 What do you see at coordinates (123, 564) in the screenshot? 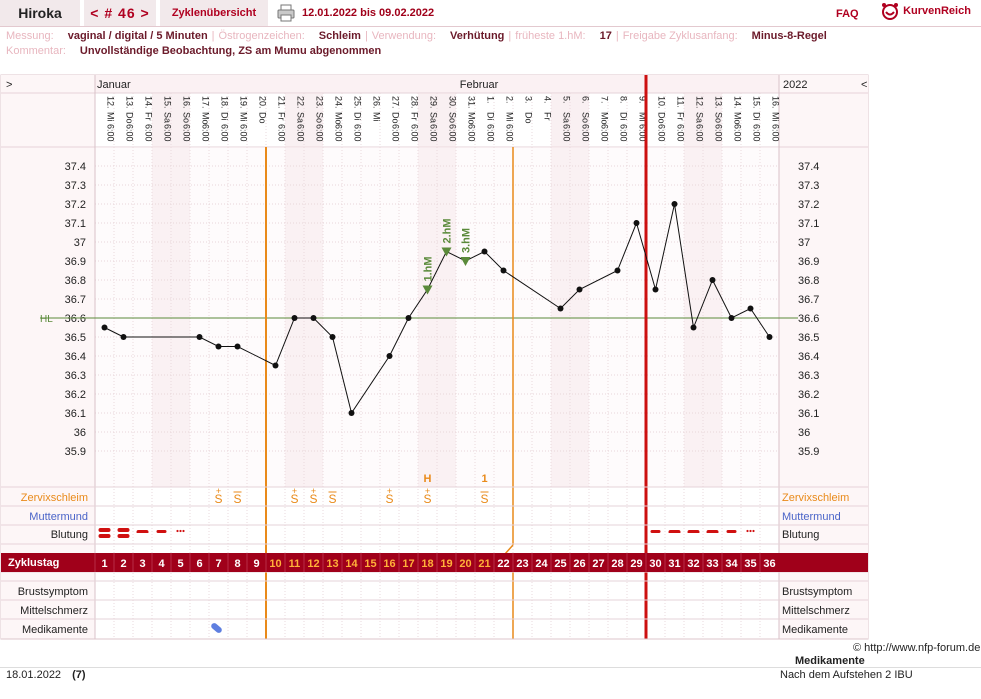
I see `cycle-day-number: 2` at bounding box center [123, 564].